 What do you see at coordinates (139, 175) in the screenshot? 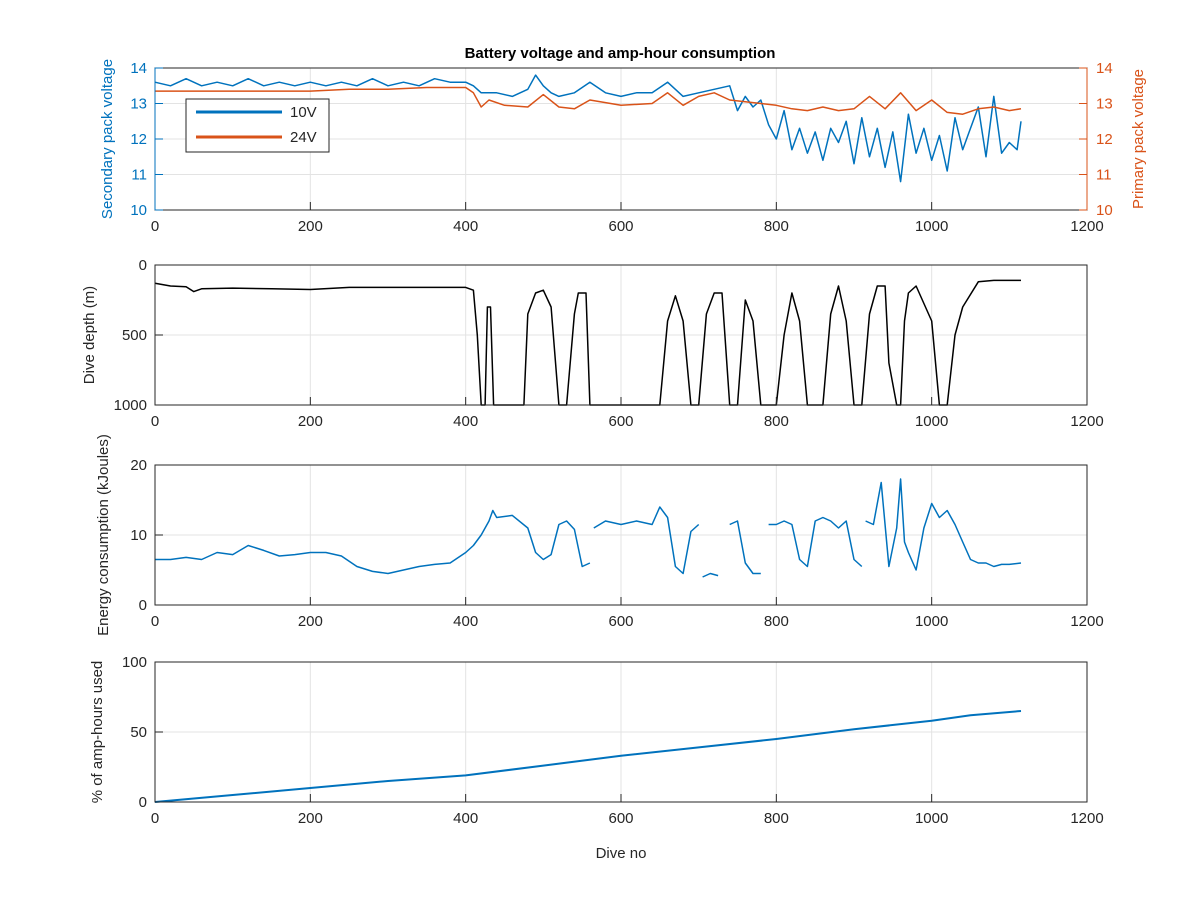
I see `panel1-y-tick-label: 11` at bounding box center [139, 175].